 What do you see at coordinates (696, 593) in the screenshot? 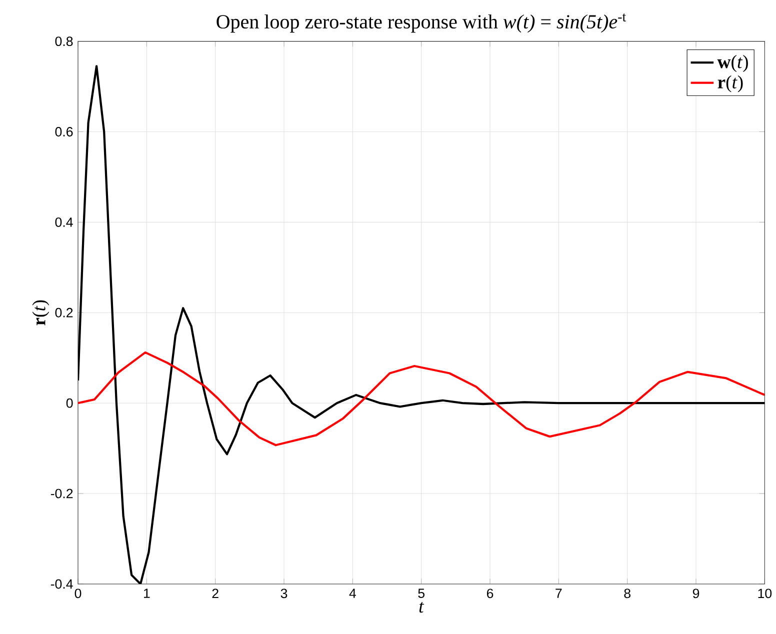
I see `x-tick-label: 9` at bounding box center [696, 593].